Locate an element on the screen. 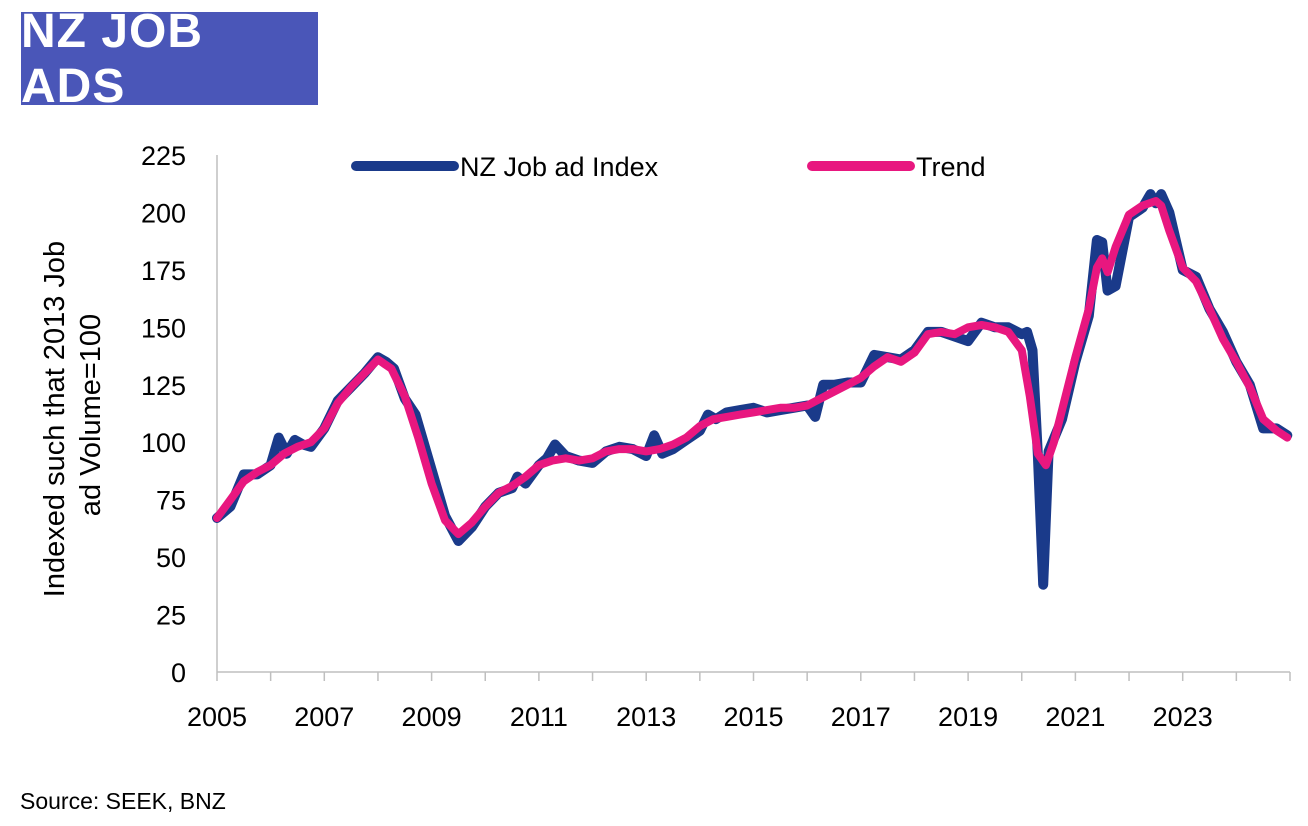 The height and width of the screenshot is (826, 1308). x-tick-label: 2005 is located at coordinates (217, 717).